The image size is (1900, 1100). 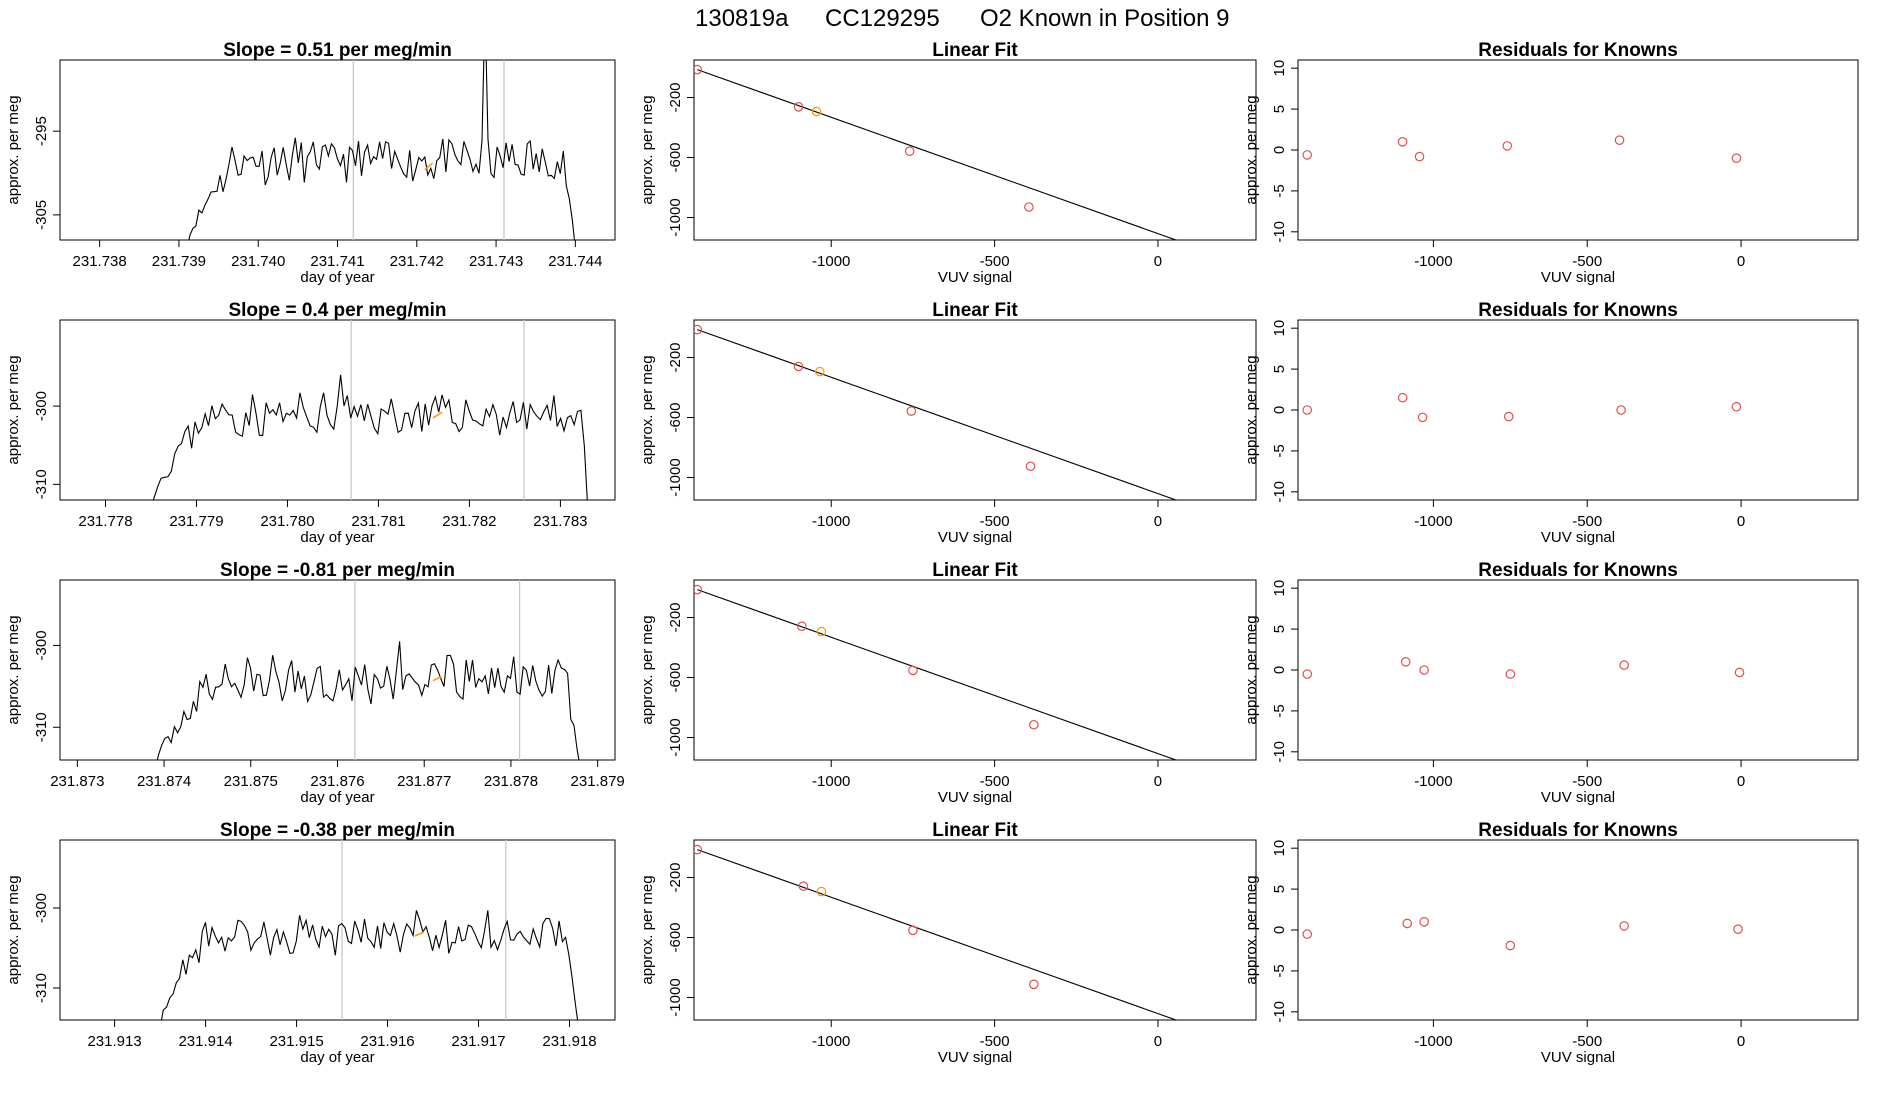 I want to click on x-tick-label: 231.875, so click(x=251, y=781).